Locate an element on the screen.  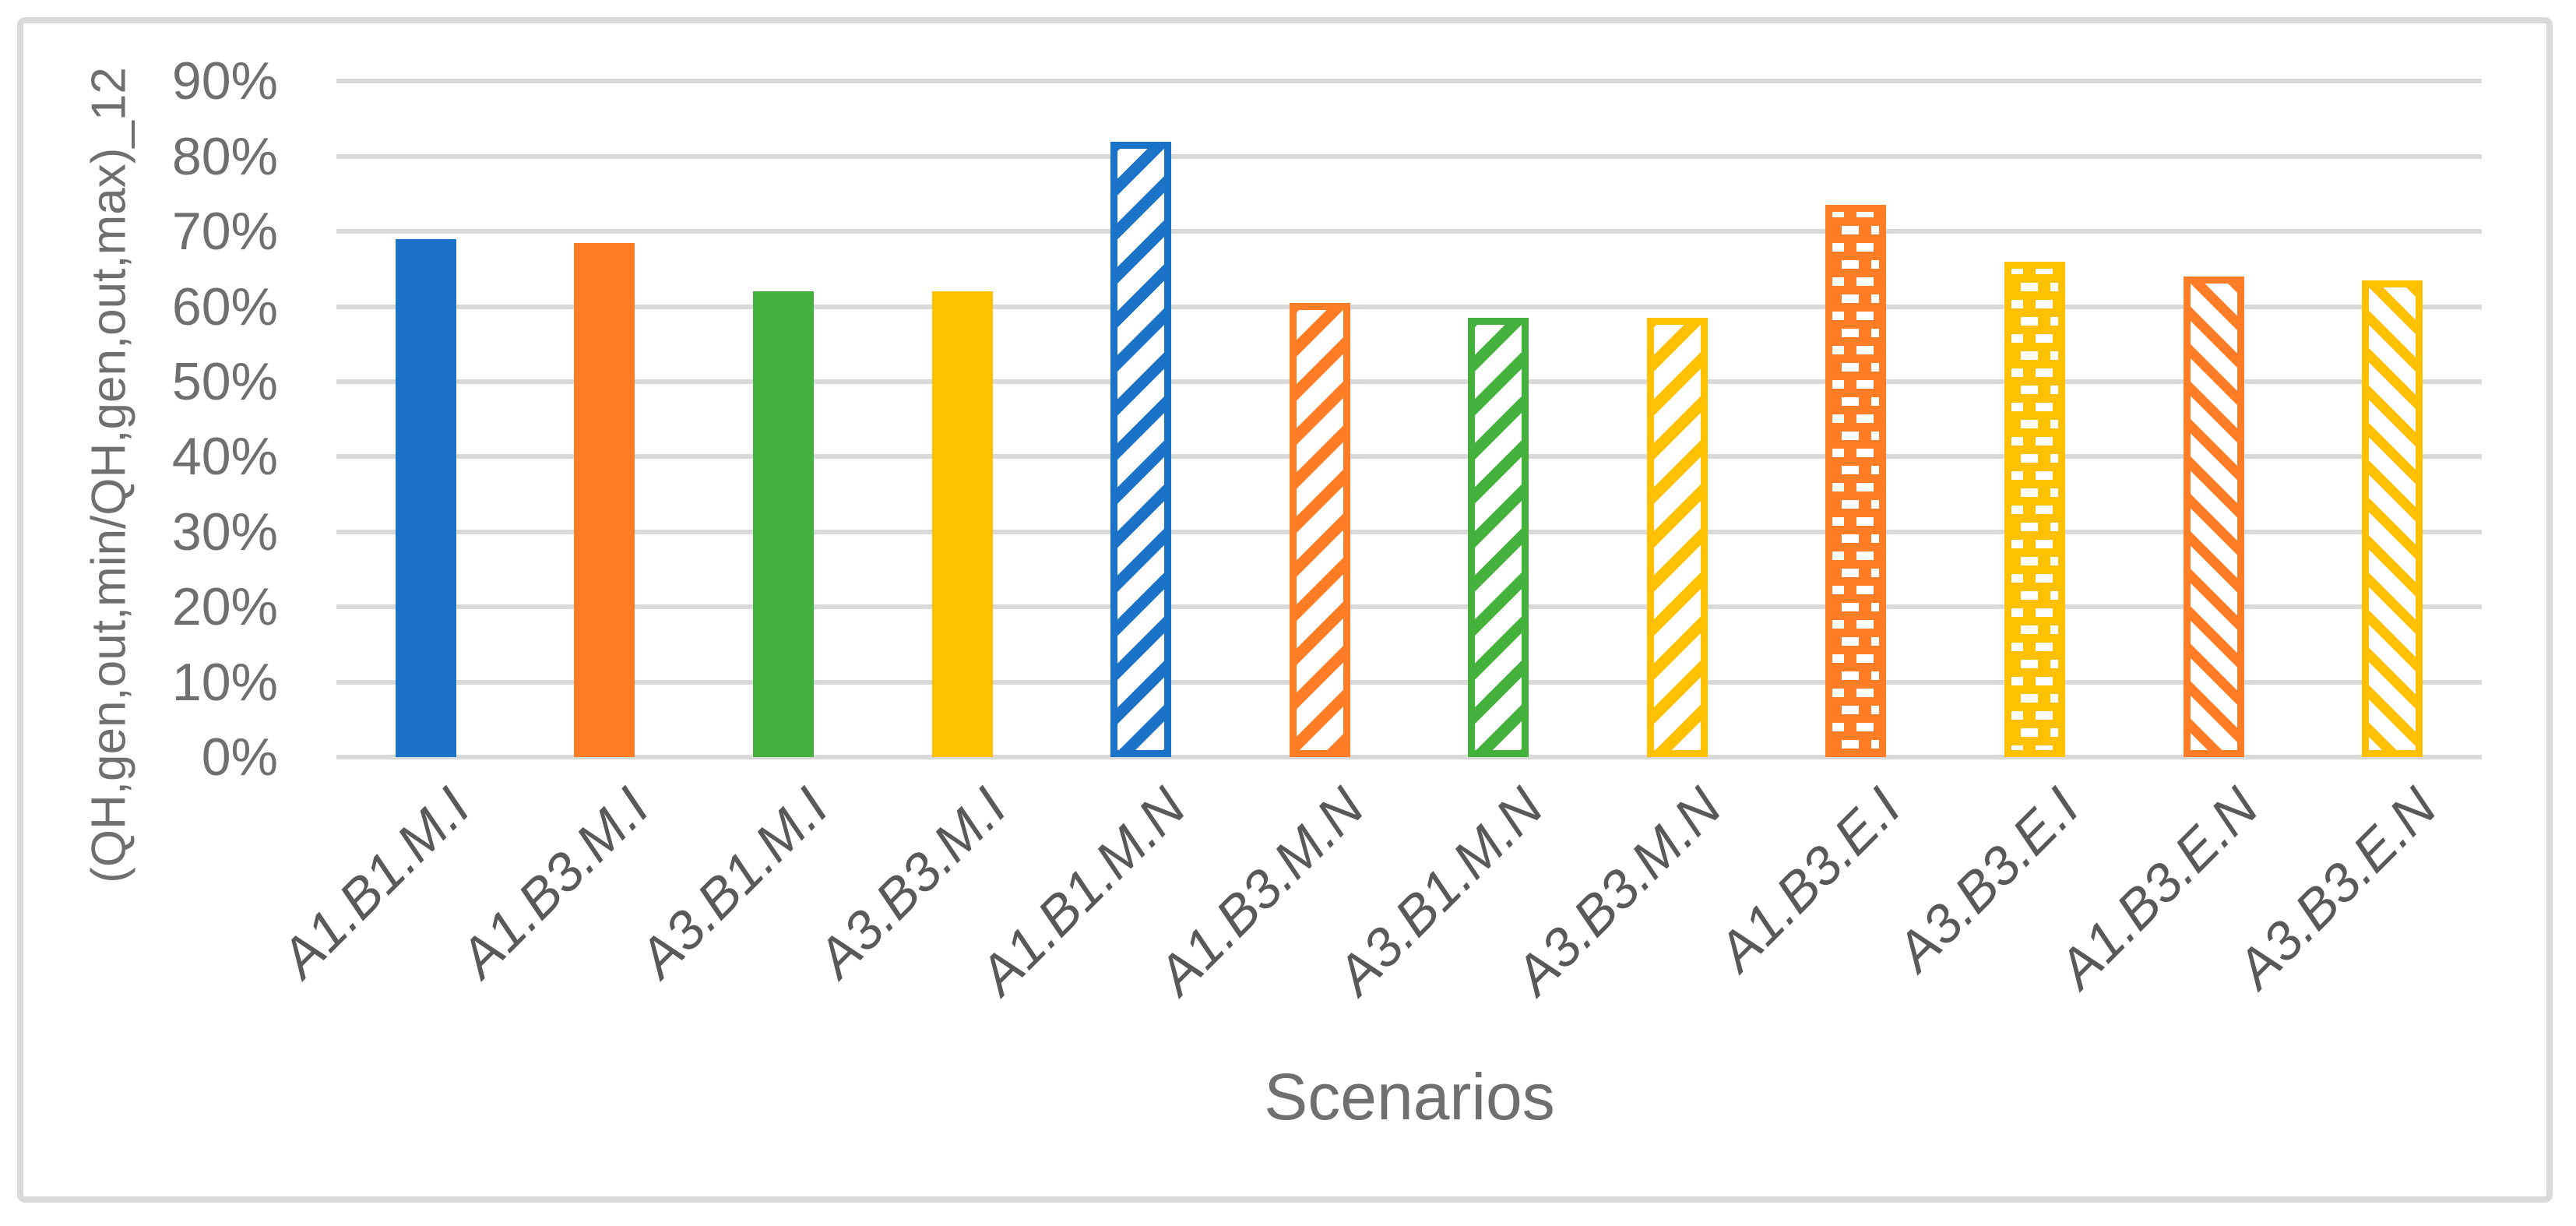
bar-A3.B1.M.N is located at coordinates (1498, 538).